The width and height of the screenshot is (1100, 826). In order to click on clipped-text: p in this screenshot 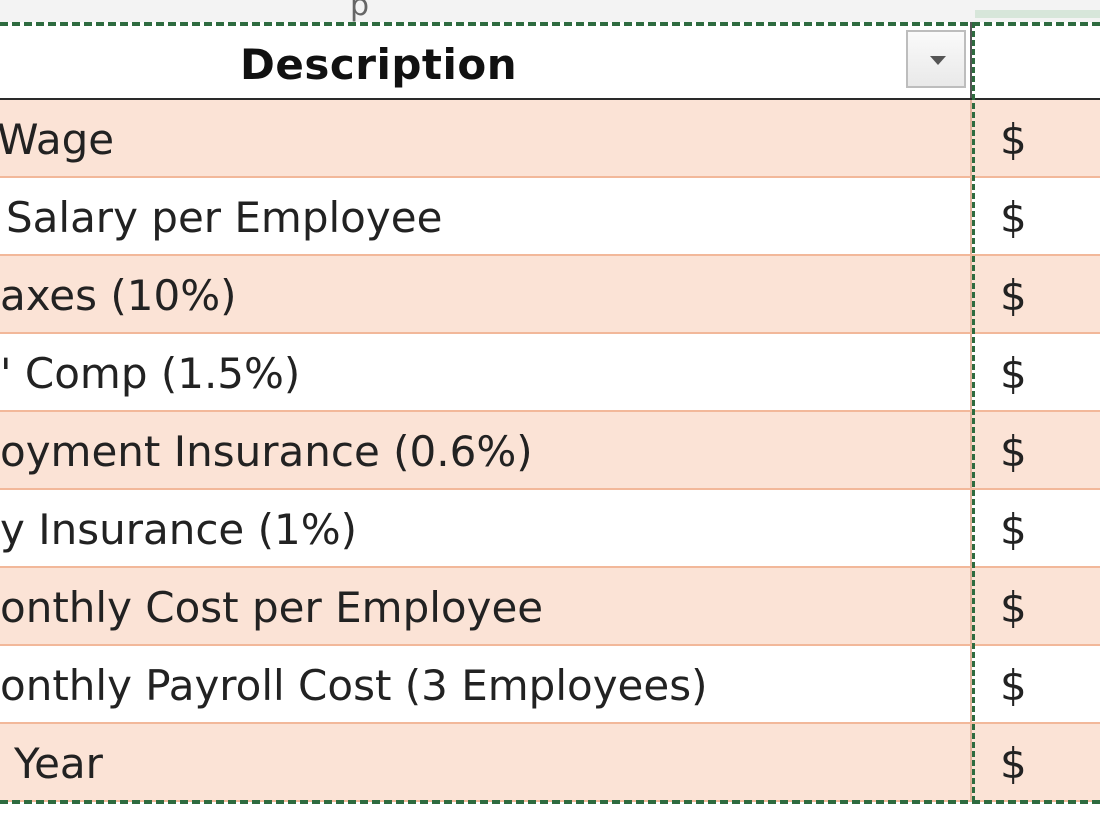, I will do `click(360, 11)`.